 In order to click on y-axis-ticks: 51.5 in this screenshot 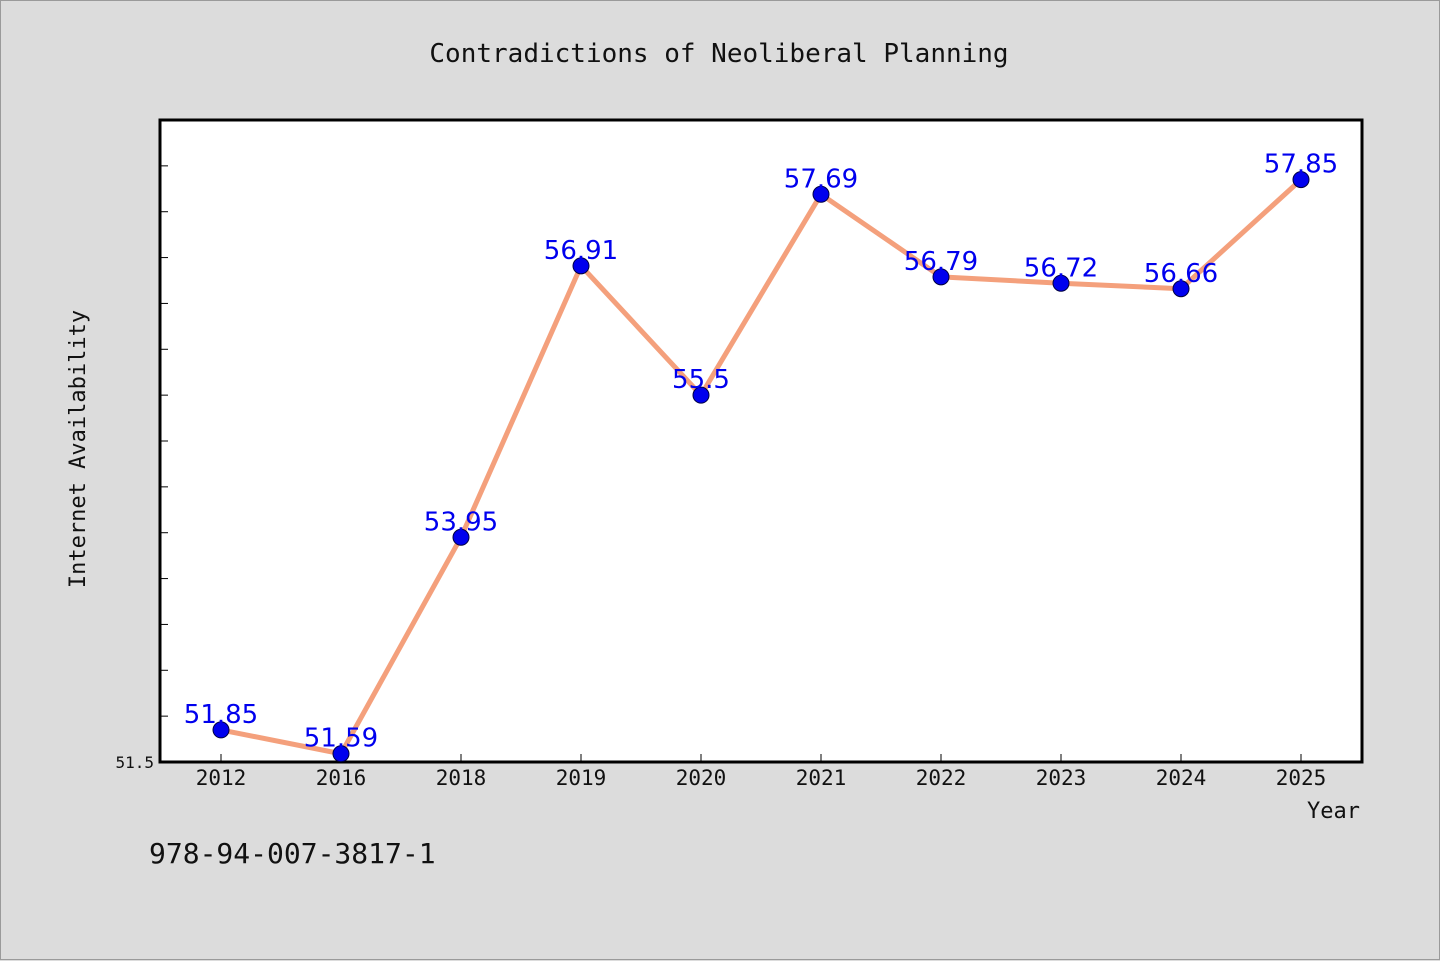, I will do `click(141, 468)`.